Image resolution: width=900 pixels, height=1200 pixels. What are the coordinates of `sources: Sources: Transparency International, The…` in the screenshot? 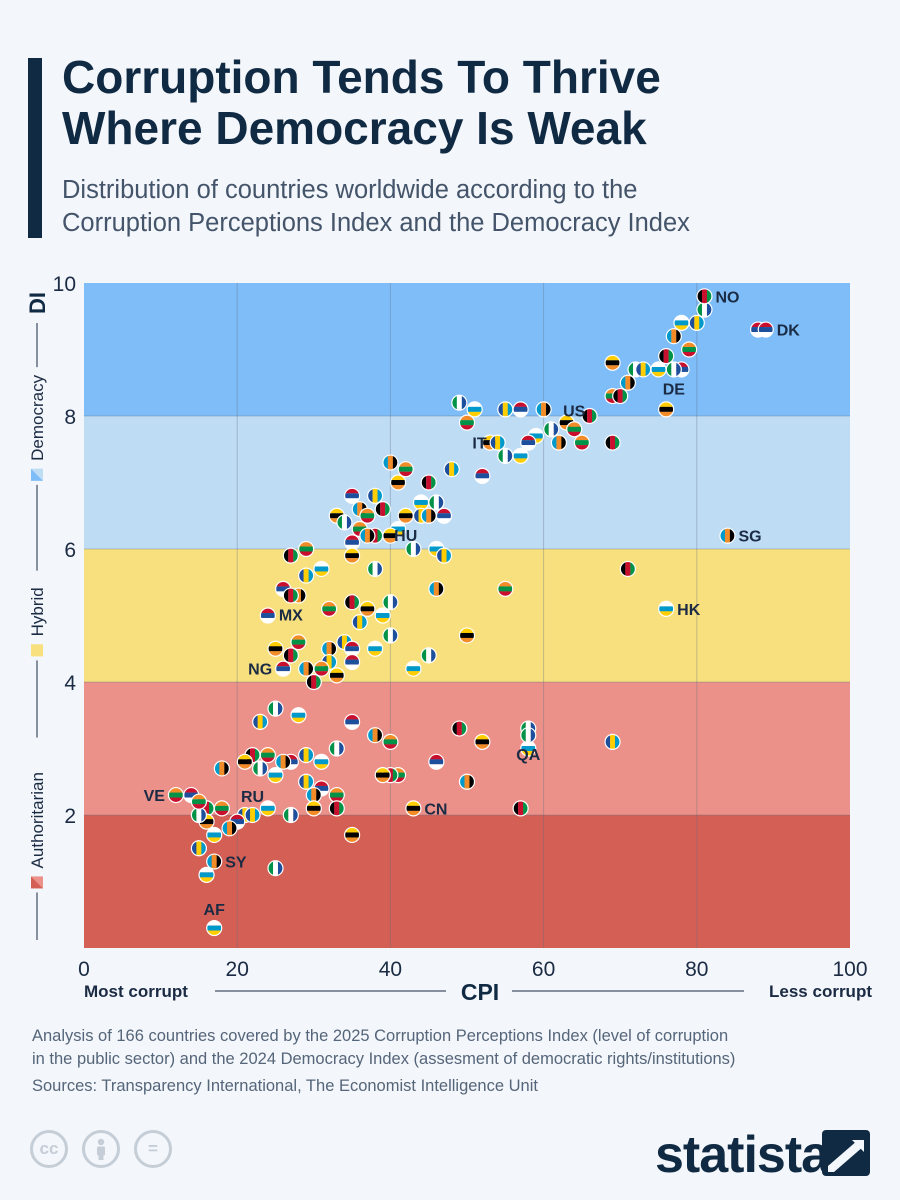 It's located at (285, 1086).